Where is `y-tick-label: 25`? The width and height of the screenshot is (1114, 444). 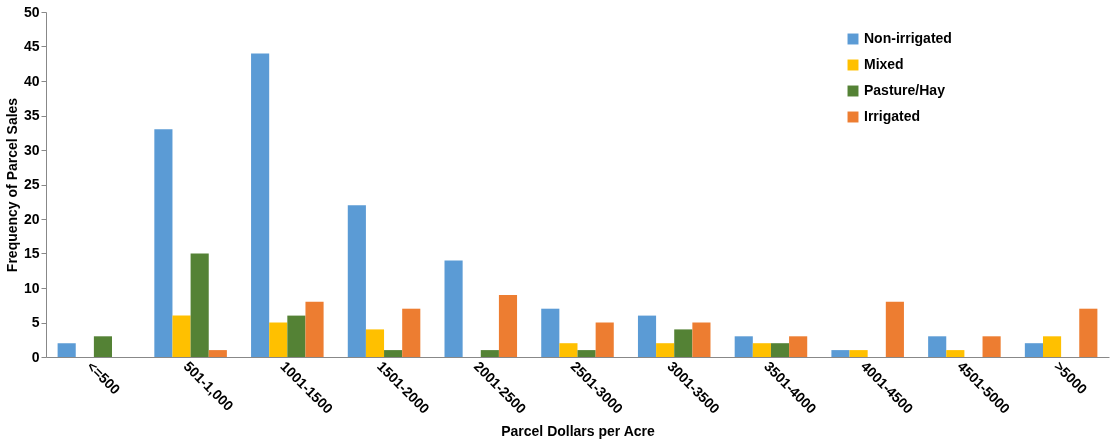
y-tick-label: 25 is located at coordinates (31, 184).